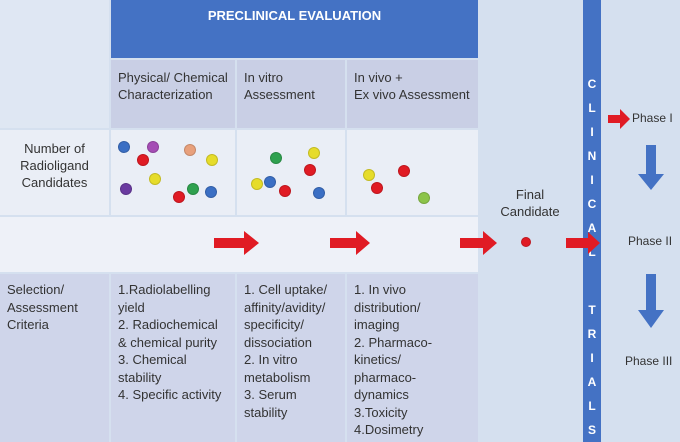  What do you see at coordinates (526, 242) in the screenshot?
I see `final-candidate-dot` at bounding box center [526, 242].